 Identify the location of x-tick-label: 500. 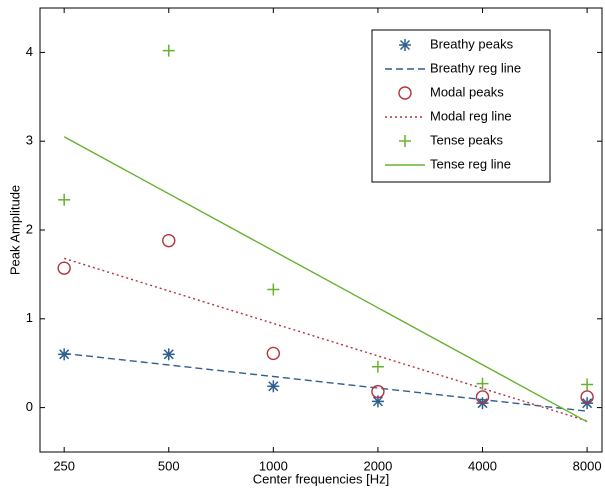
(169, 465).